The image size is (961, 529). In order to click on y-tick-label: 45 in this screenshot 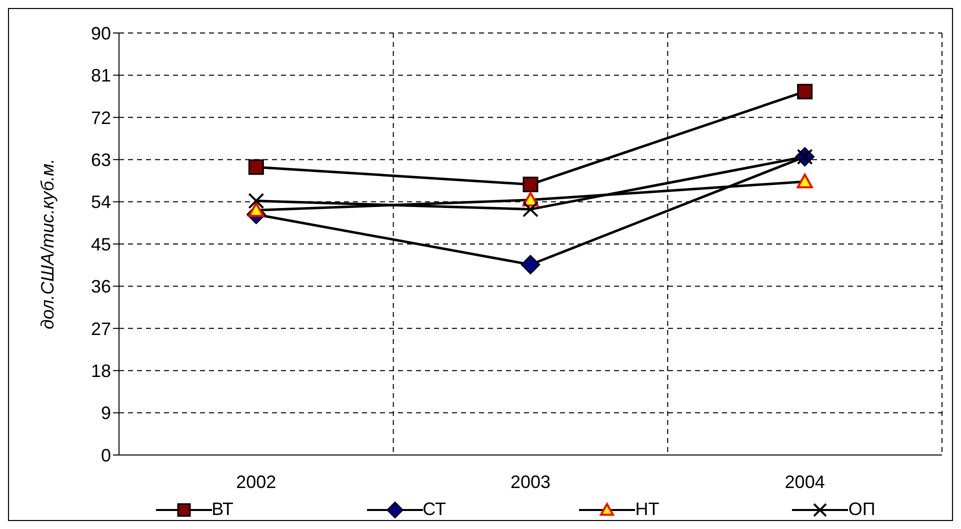, I will do `click(100, 244)`.